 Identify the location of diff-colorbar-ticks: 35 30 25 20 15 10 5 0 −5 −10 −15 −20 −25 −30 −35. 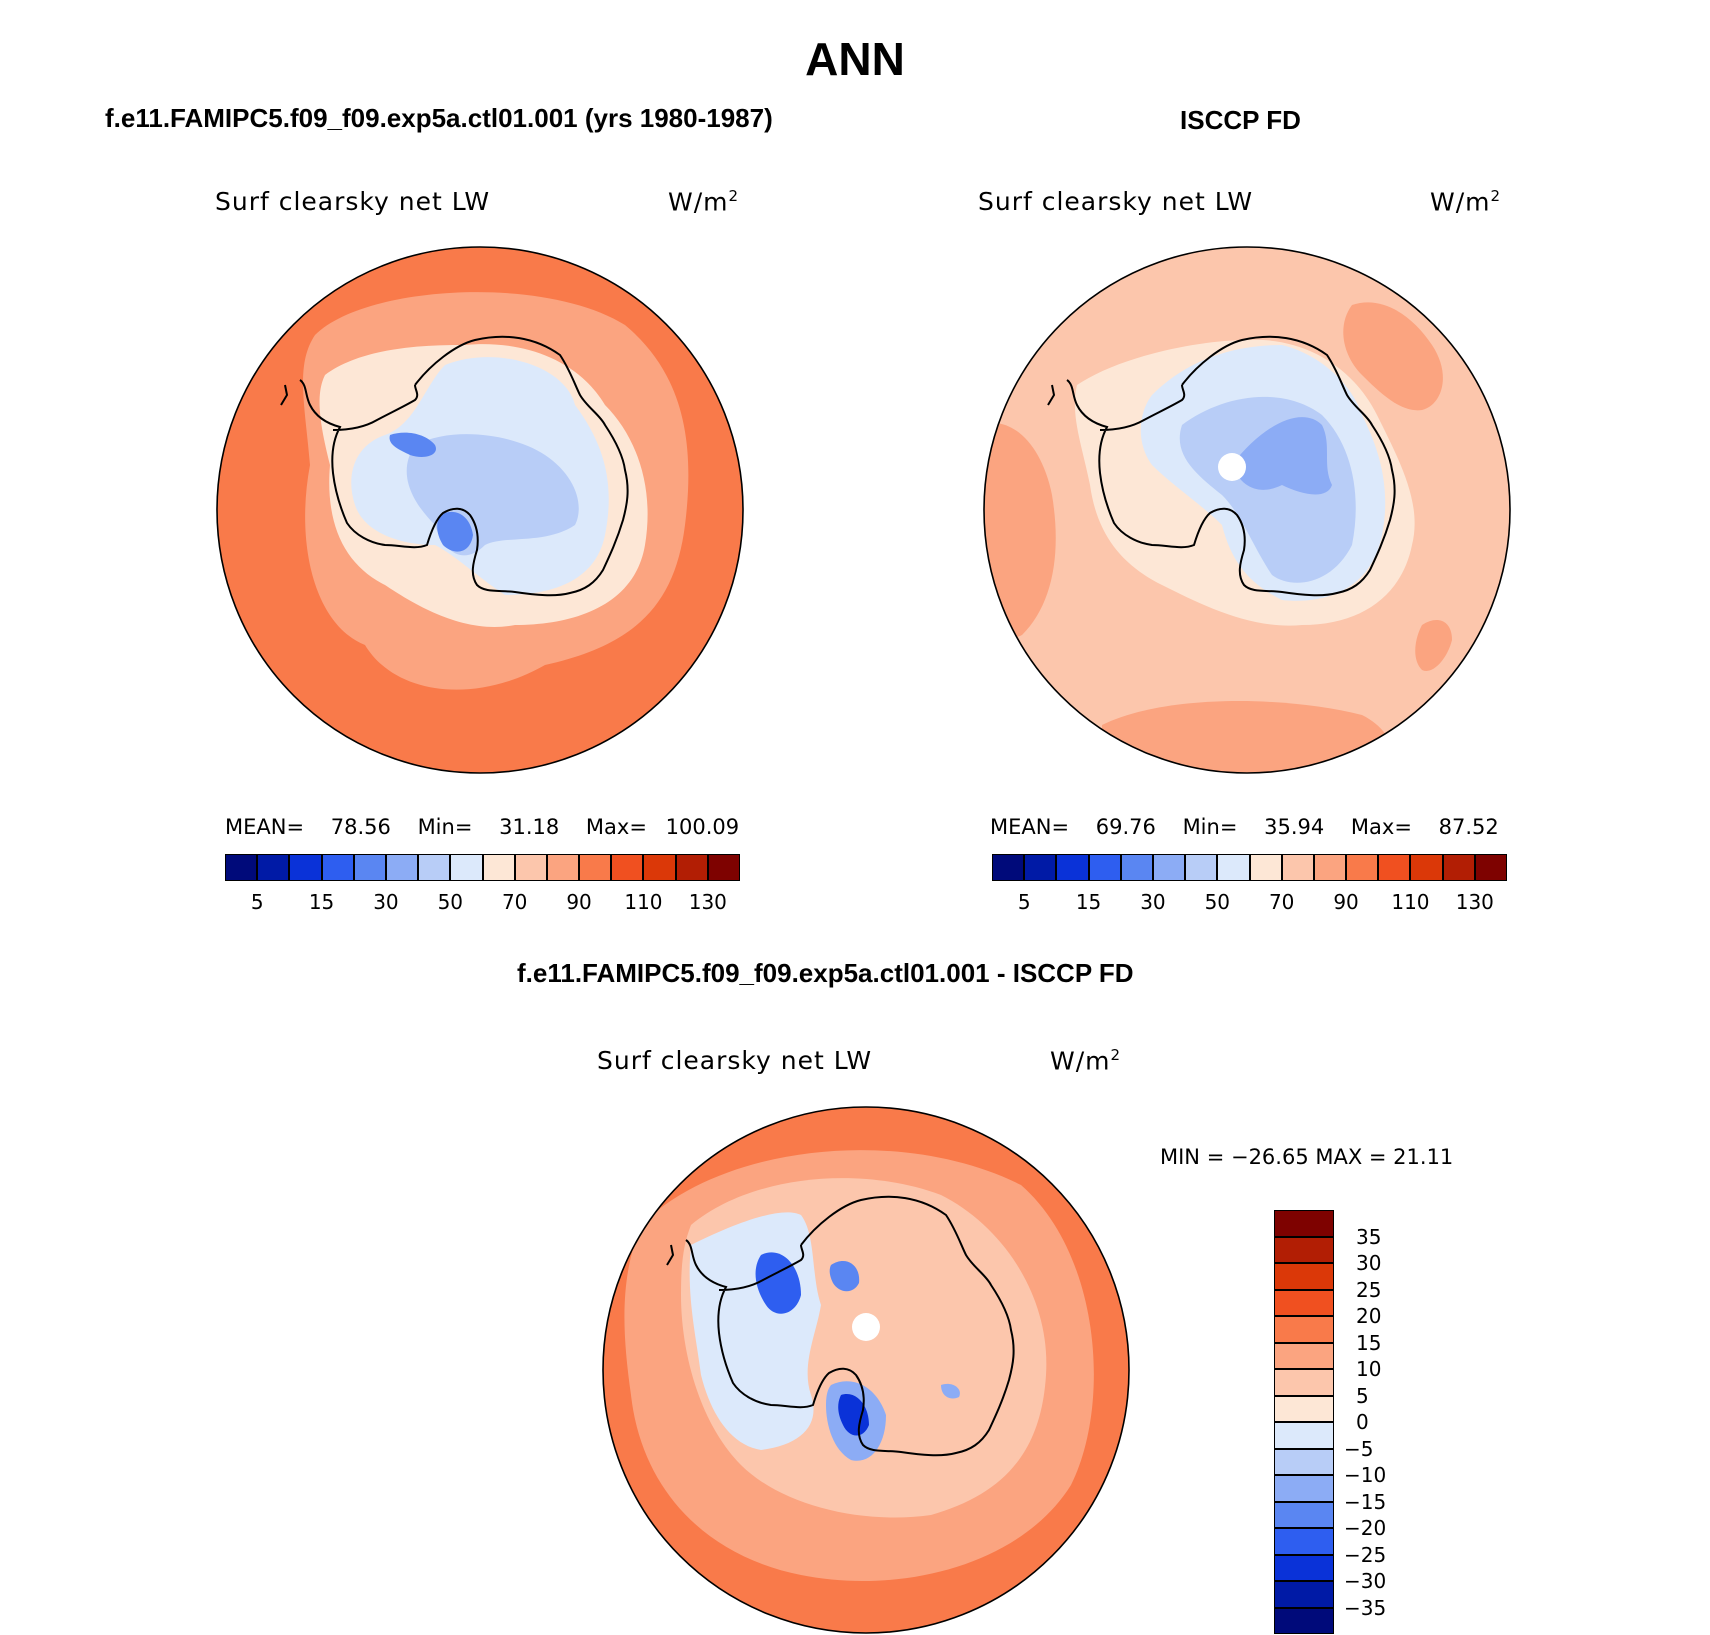
(1379, 1422).